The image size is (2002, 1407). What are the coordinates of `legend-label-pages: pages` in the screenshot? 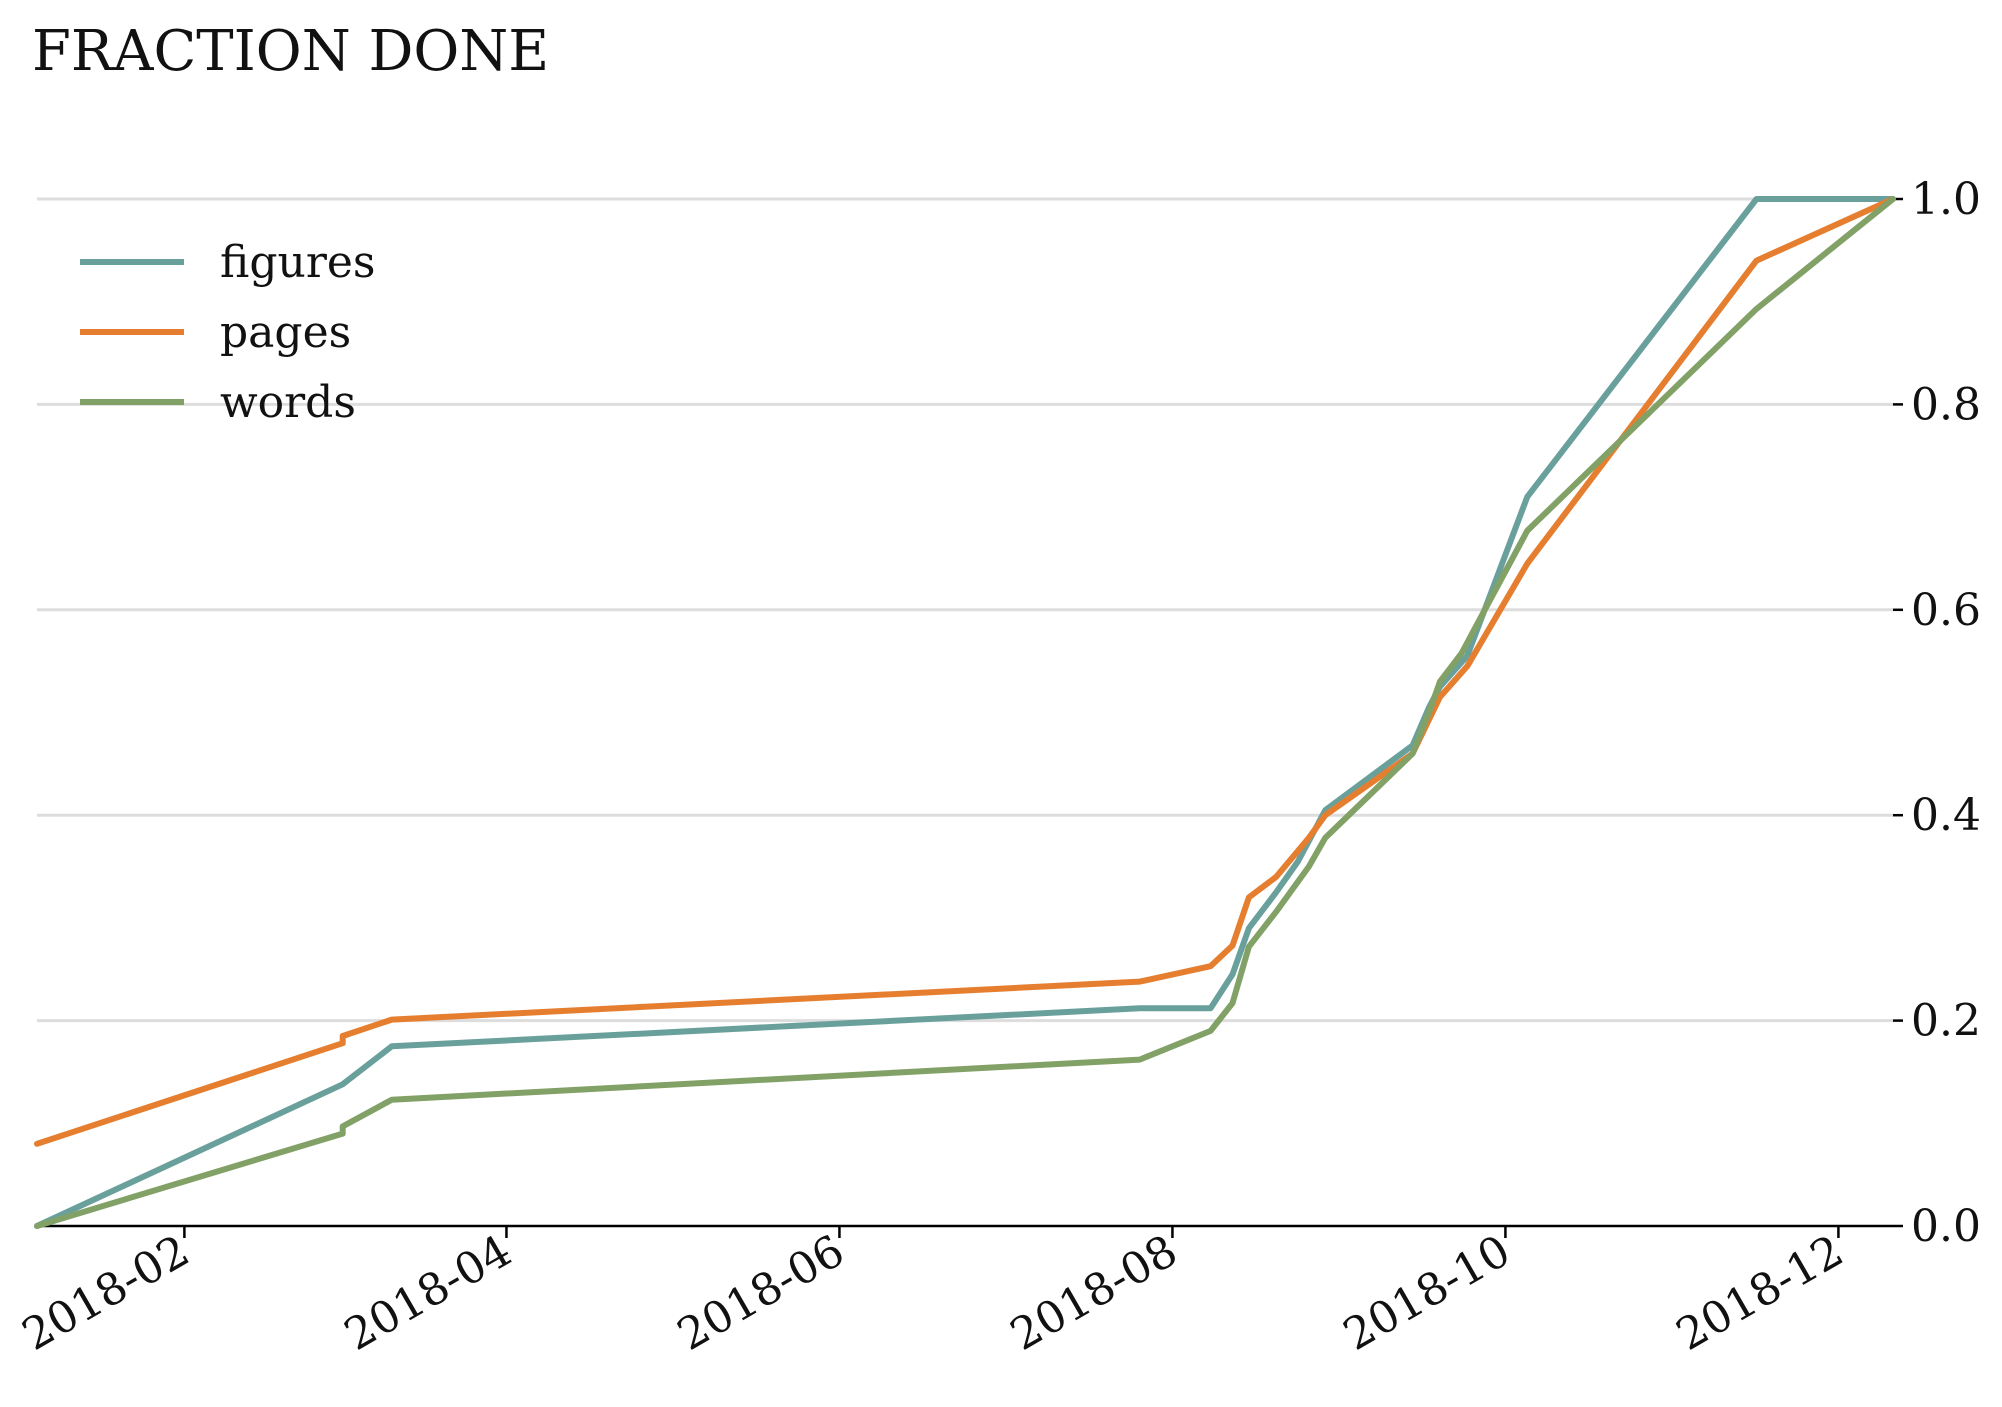 It's located at (285, 332).